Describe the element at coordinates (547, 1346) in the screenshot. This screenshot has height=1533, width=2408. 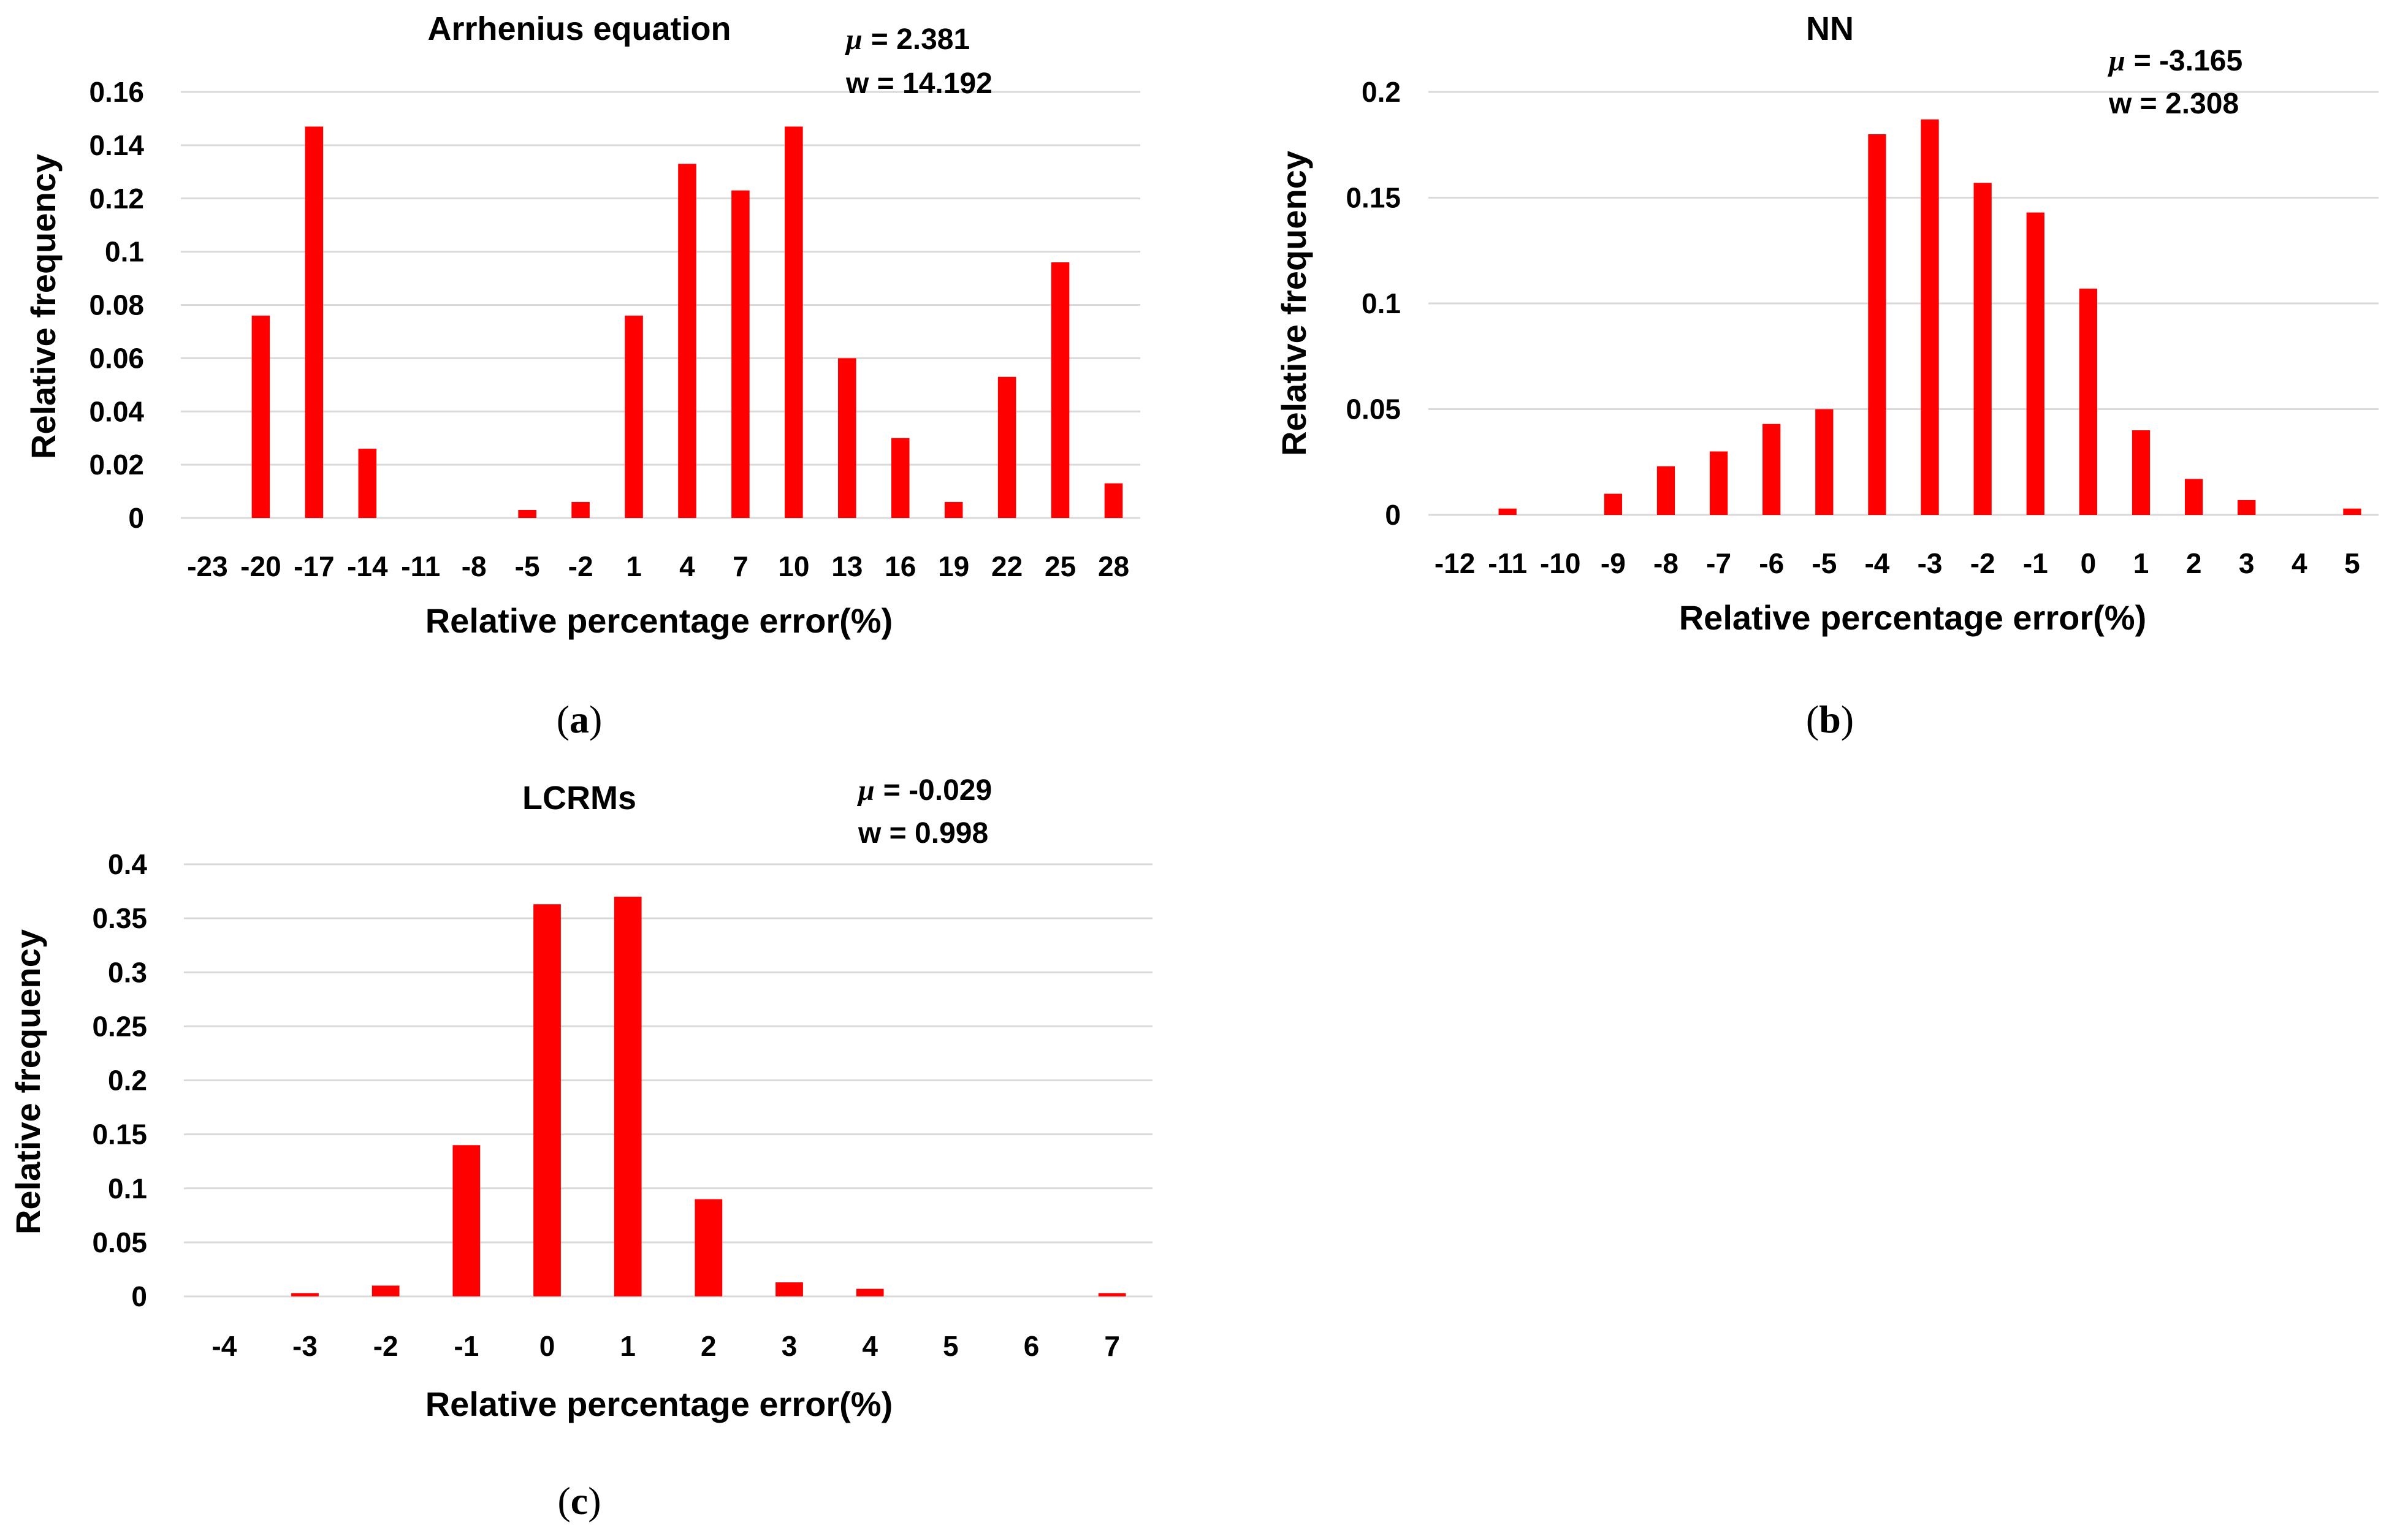
I see `x-tick-label: 0` at that location.